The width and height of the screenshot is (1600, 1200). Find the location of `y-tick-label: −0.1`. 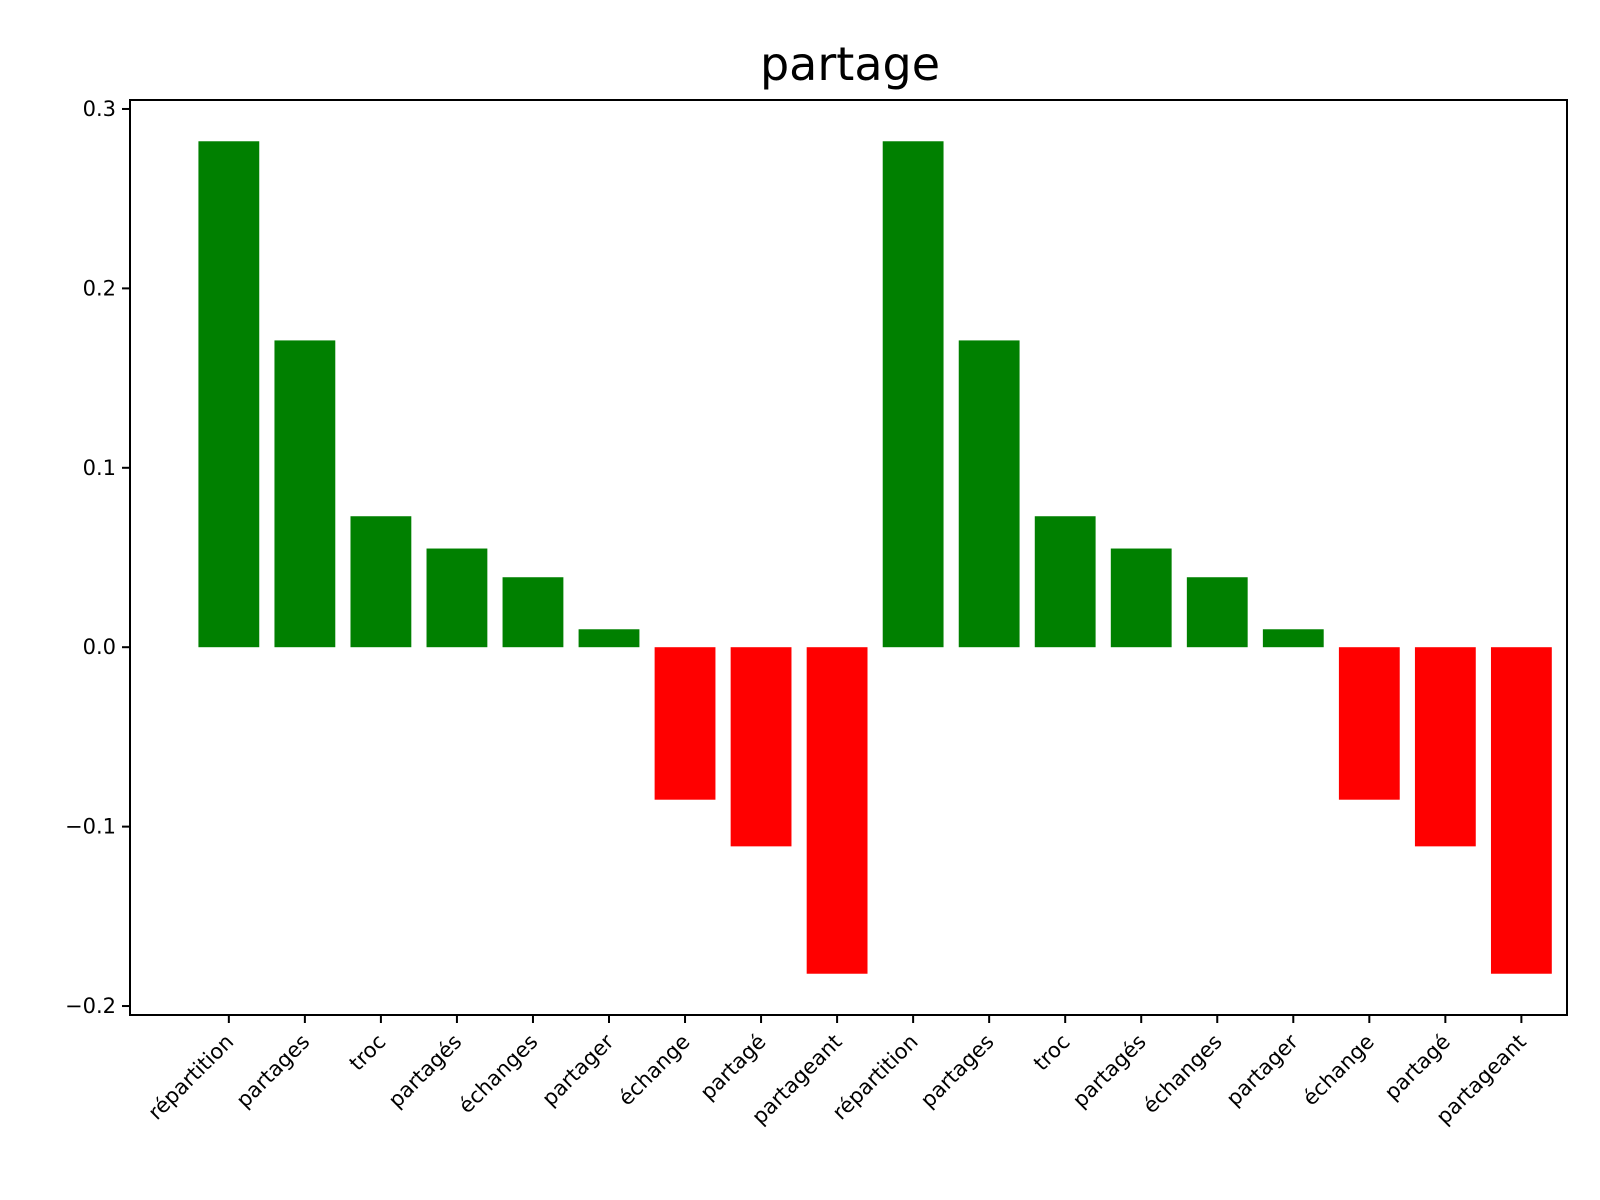

y-tick-label: −0.1 is located at coordinates (90, 827).